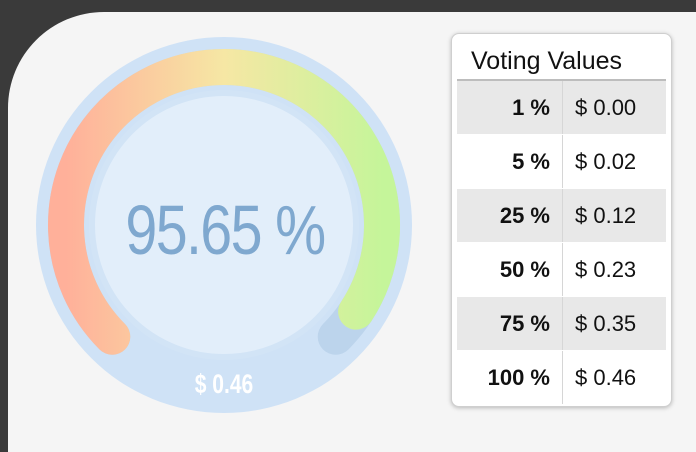 This screenshot has height=452, width=696. I want to click on table-row: 25 % $ 0.12, so click(561, 215).